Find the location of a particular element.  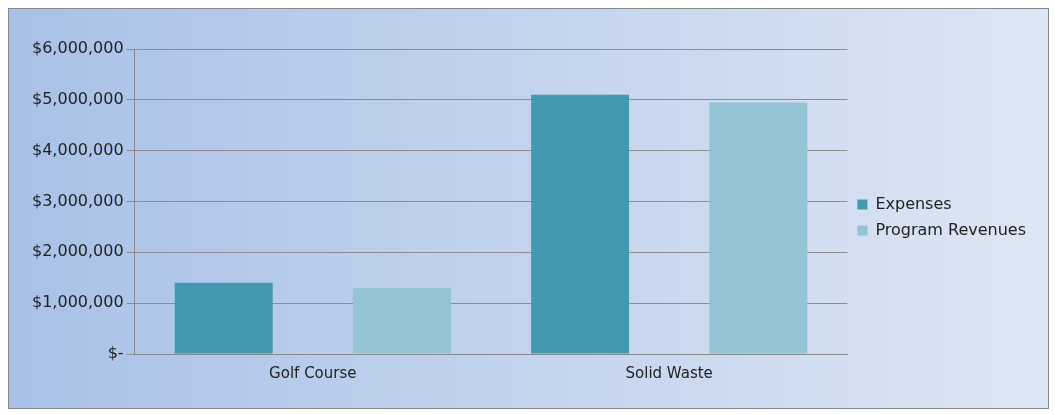

y-tick-label: $3,000,000 is located at coordinates (78, 200).